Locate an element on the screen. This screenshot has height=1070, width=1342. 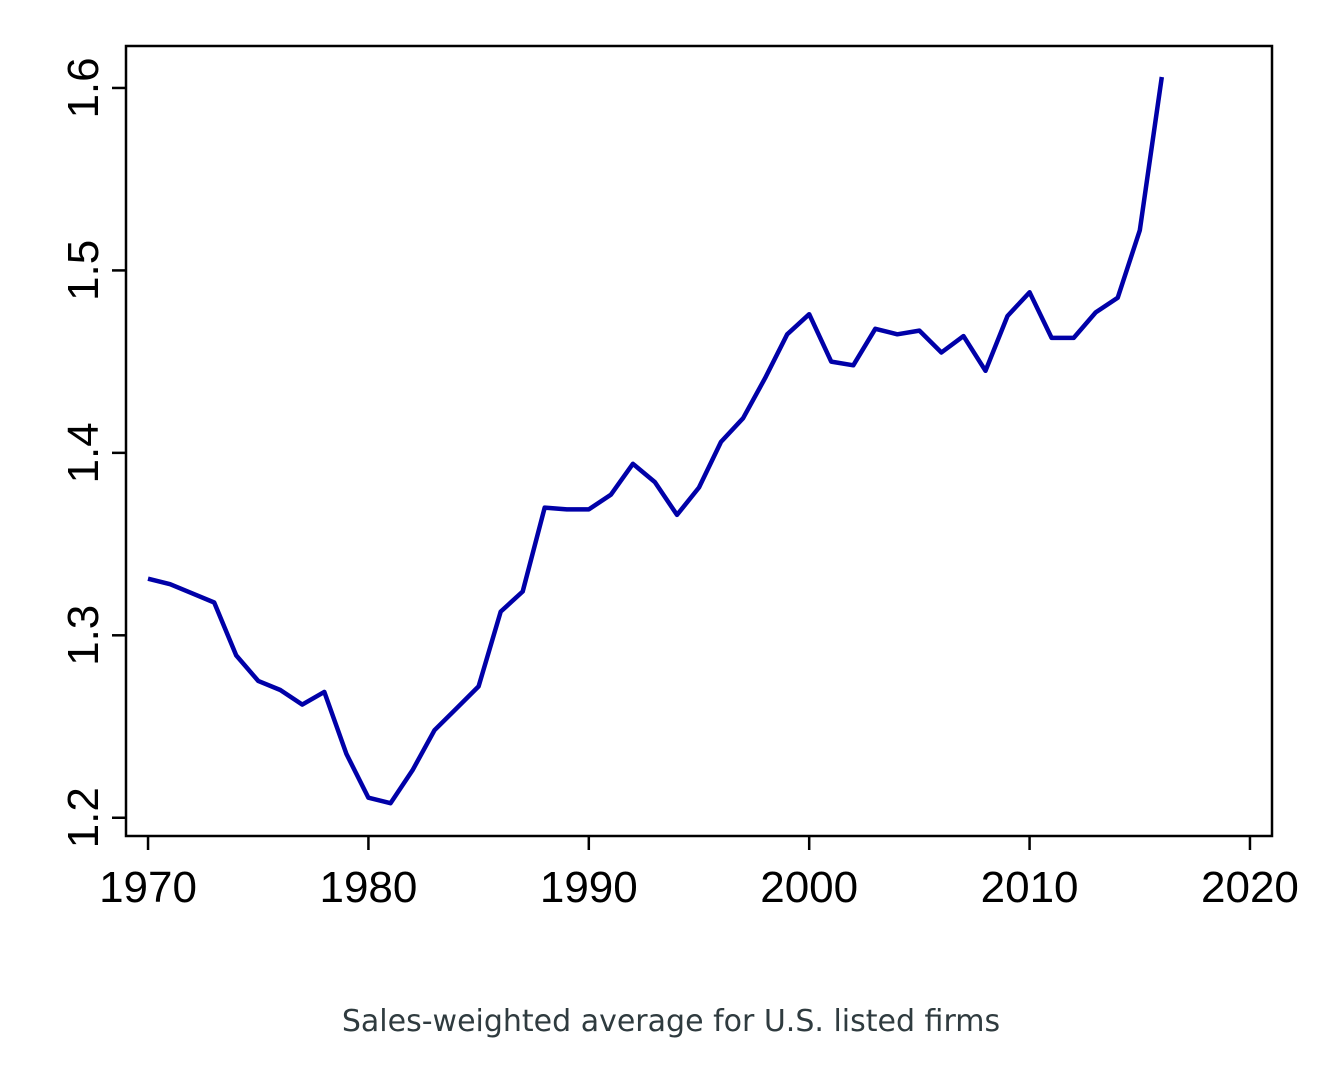
x-axis: 1970 1980 1990 2000 2010 2020 is located at coordinates (699, 874).